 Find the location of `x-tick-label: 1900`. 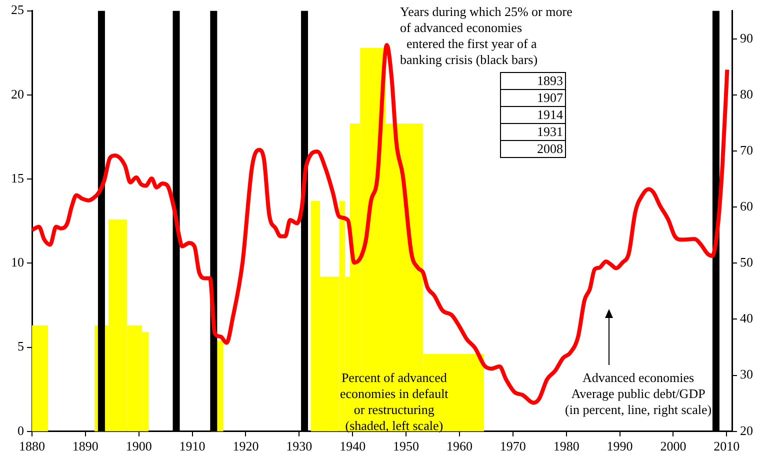

x-tick-label: 1900 is located at coordinates (139, 446).